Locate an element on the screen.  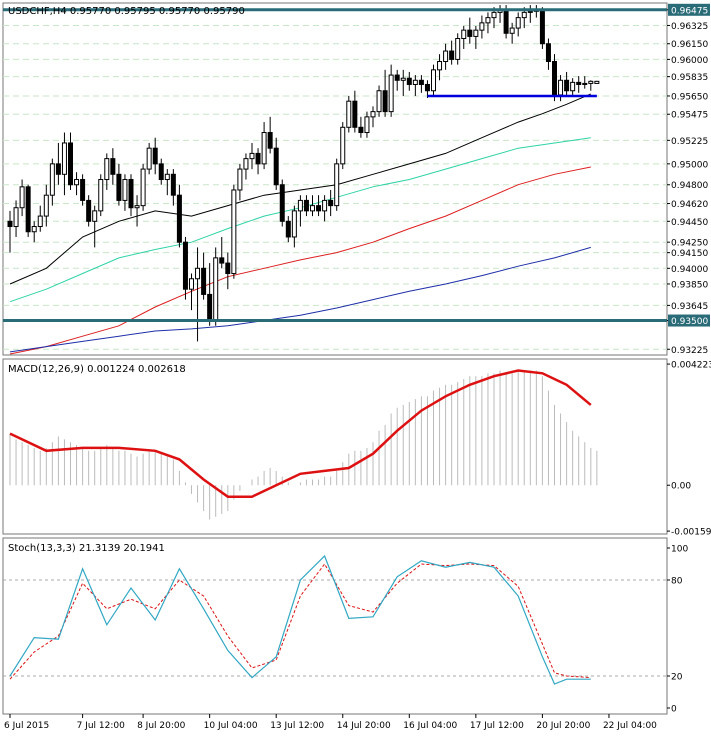
time-tick-label: 6 Jul 2015 is located at coordinates (26, 726).